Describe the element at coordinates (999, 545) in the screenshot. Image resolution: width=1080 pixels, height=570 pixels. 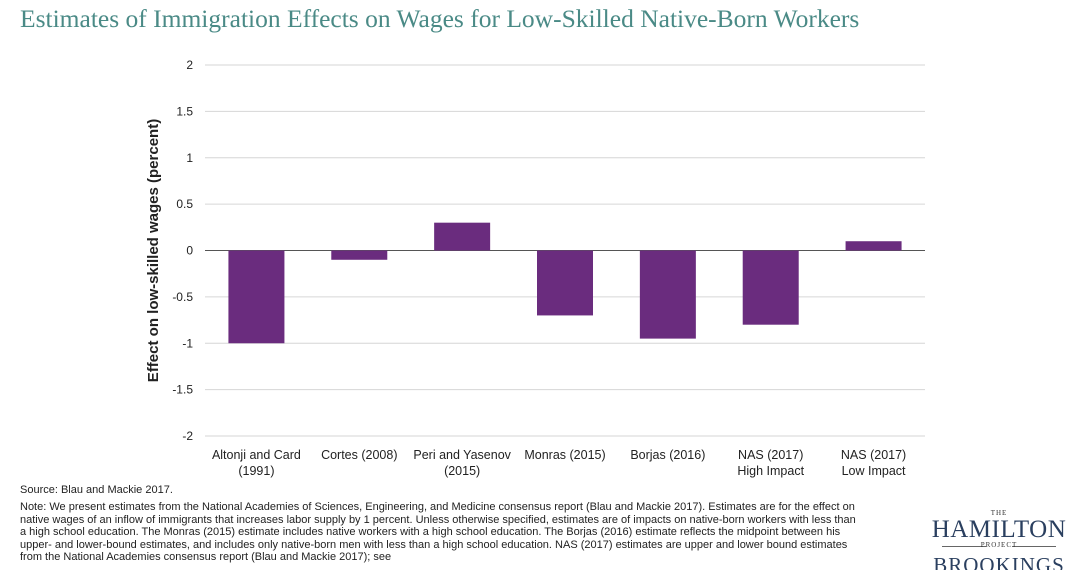
I see `logo-project: PROJECT` at that location.